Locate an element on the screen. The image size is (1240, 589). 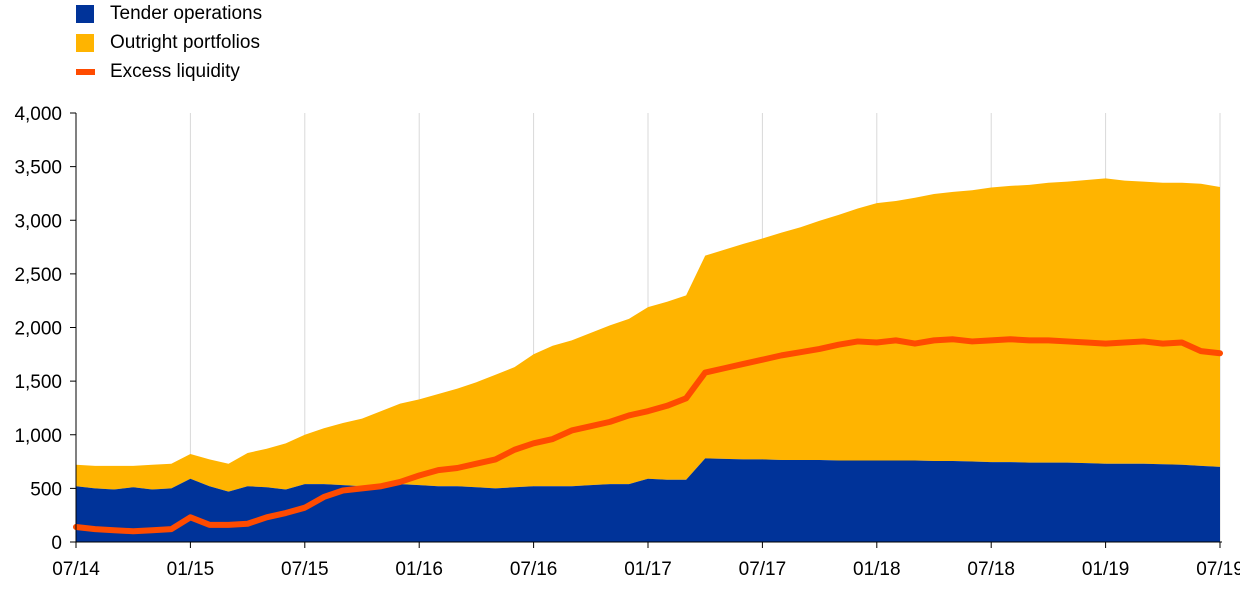
legend-swatch-tender-operations is located at coordinates (85, 14).